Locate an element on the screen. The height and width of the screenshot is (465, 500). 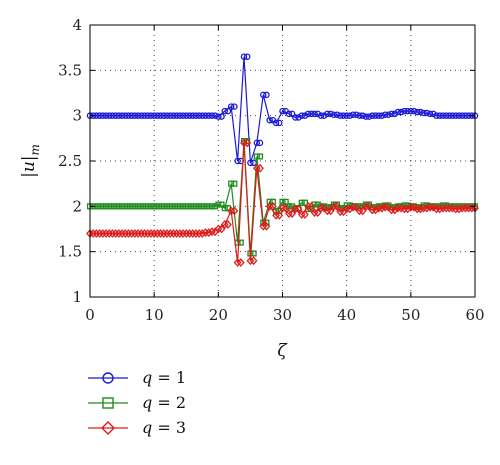
y-tick-label: 1.5 is located at coordinates (70, 252).